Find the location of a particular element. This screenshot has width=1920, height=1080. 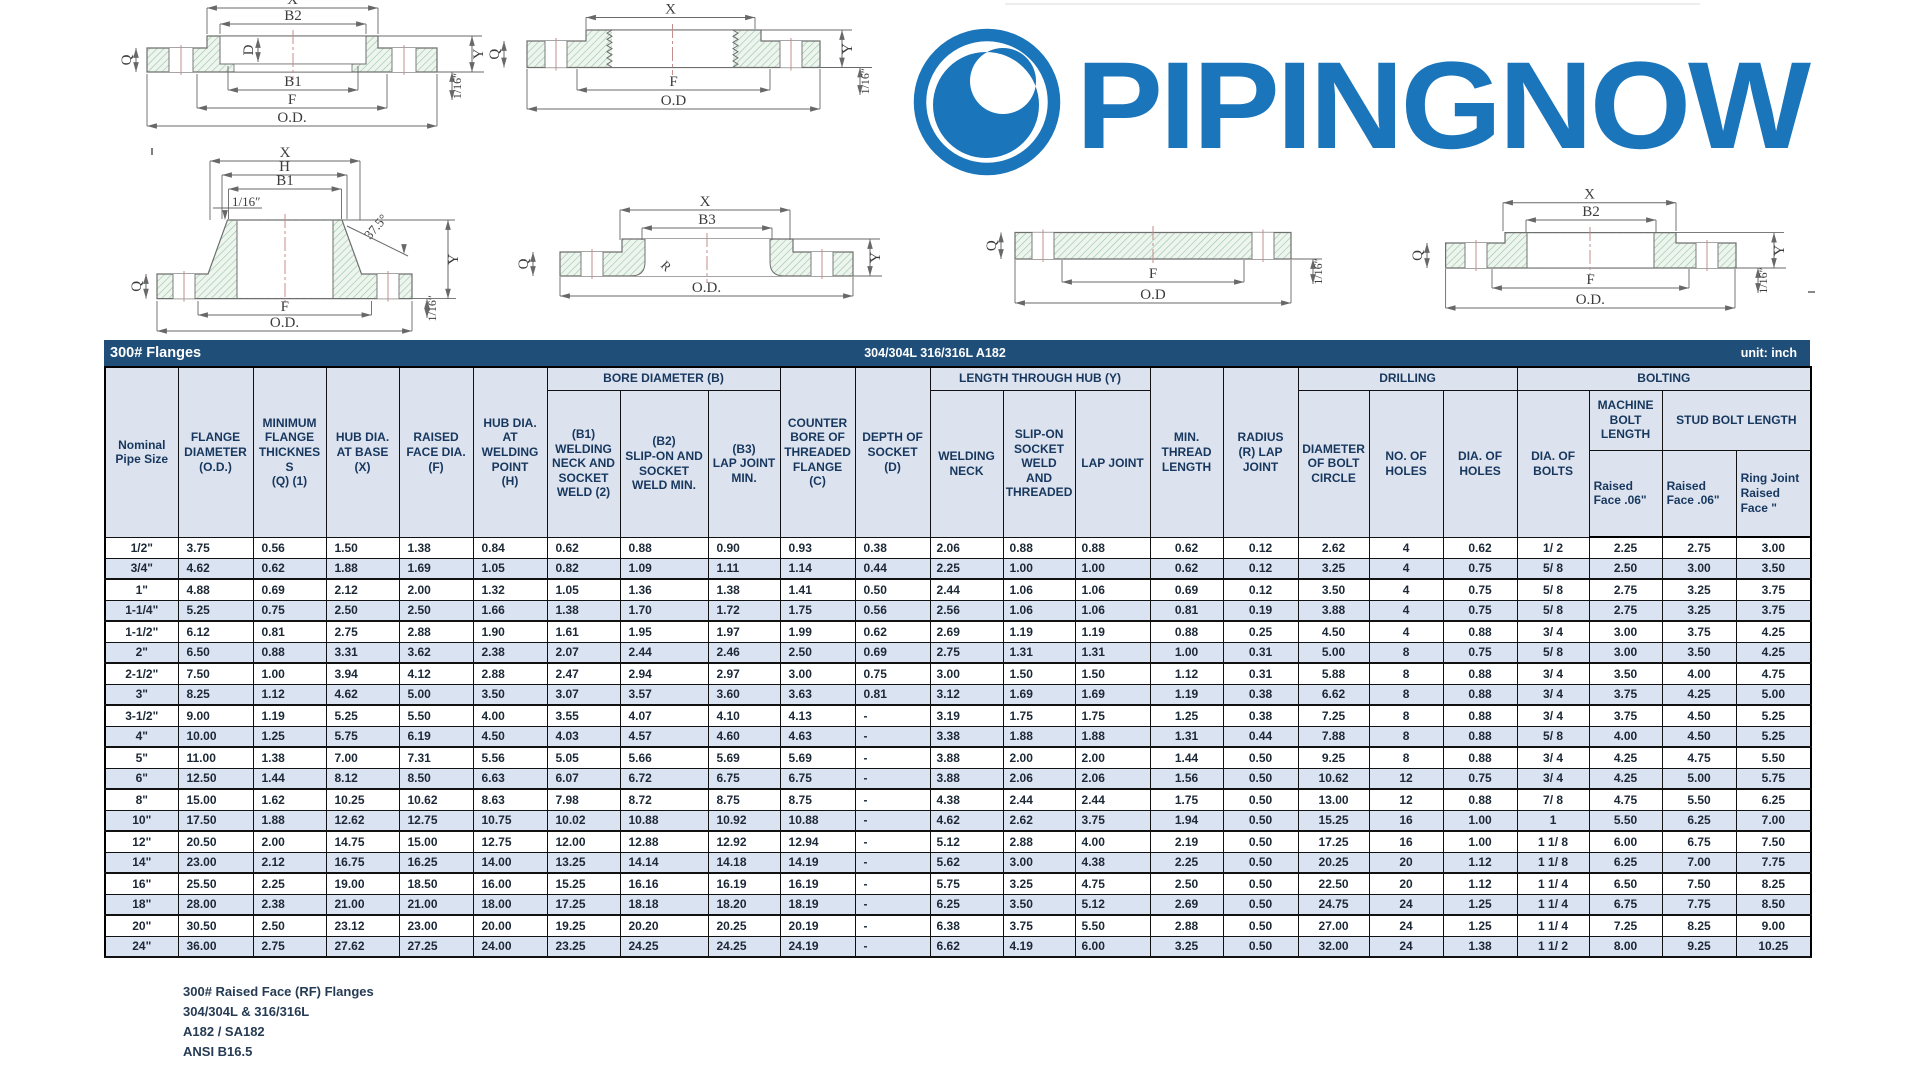

svg-text: 37.5° is located at coordinates (376, 226).